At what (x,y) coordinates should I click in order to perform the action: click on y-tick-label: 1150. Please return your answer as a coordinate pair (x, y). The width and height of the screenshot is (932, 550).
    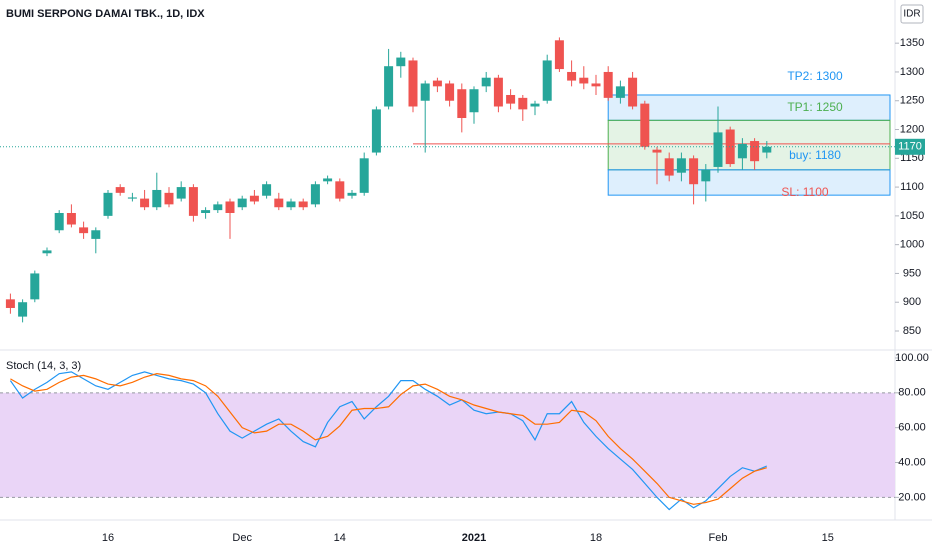
    Looking at the image, I should click on (912, 158).